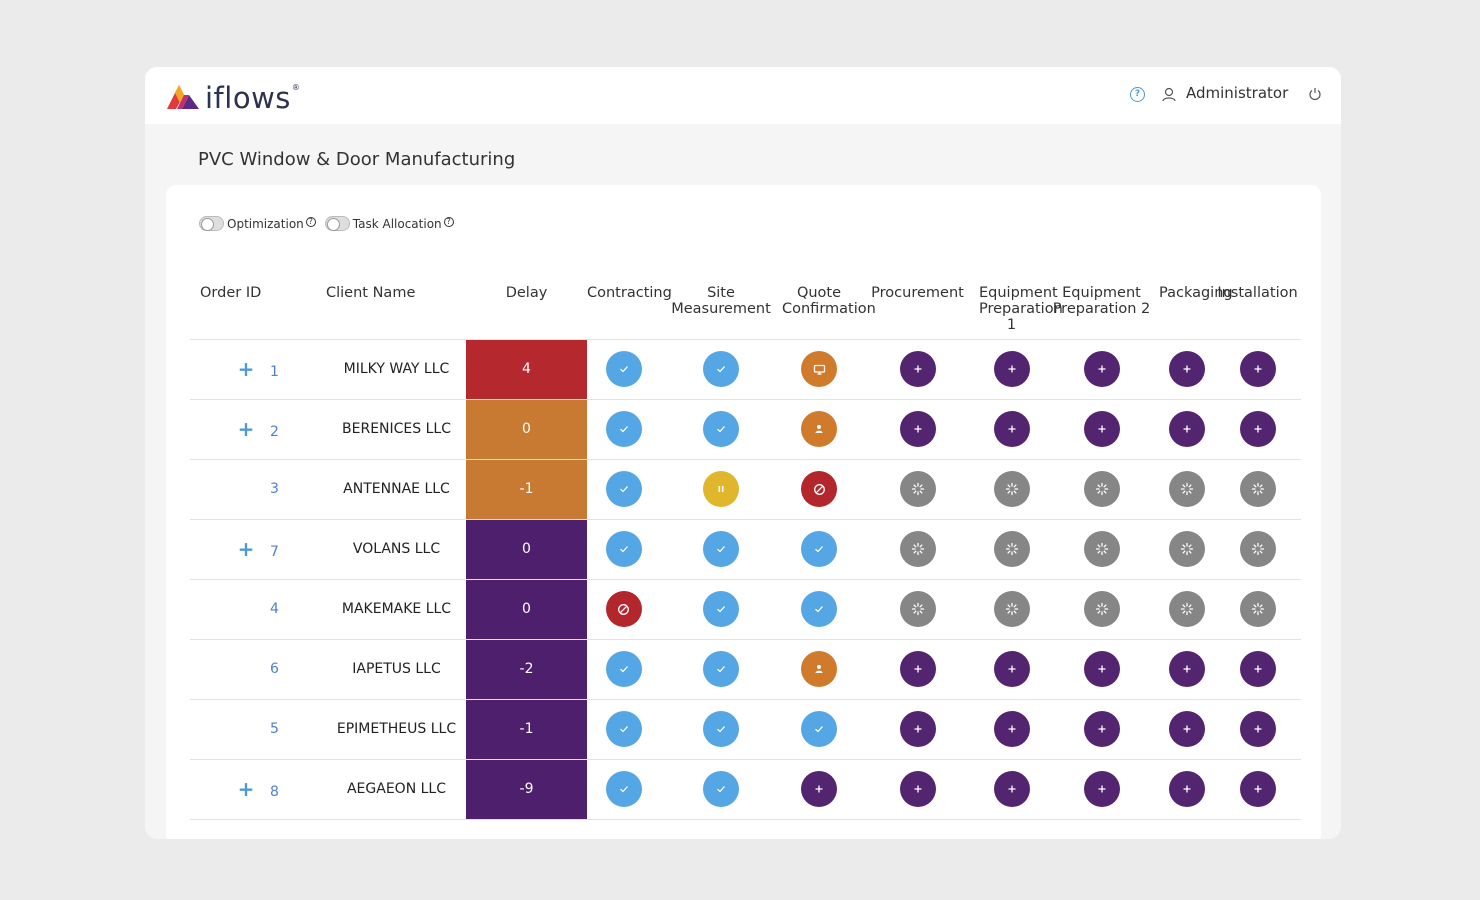 This screenshot has height=900, width=1480. Describe the element at coordinates (390, 309) in the screenshot. I see `col-client-name: Client Name` at that location.